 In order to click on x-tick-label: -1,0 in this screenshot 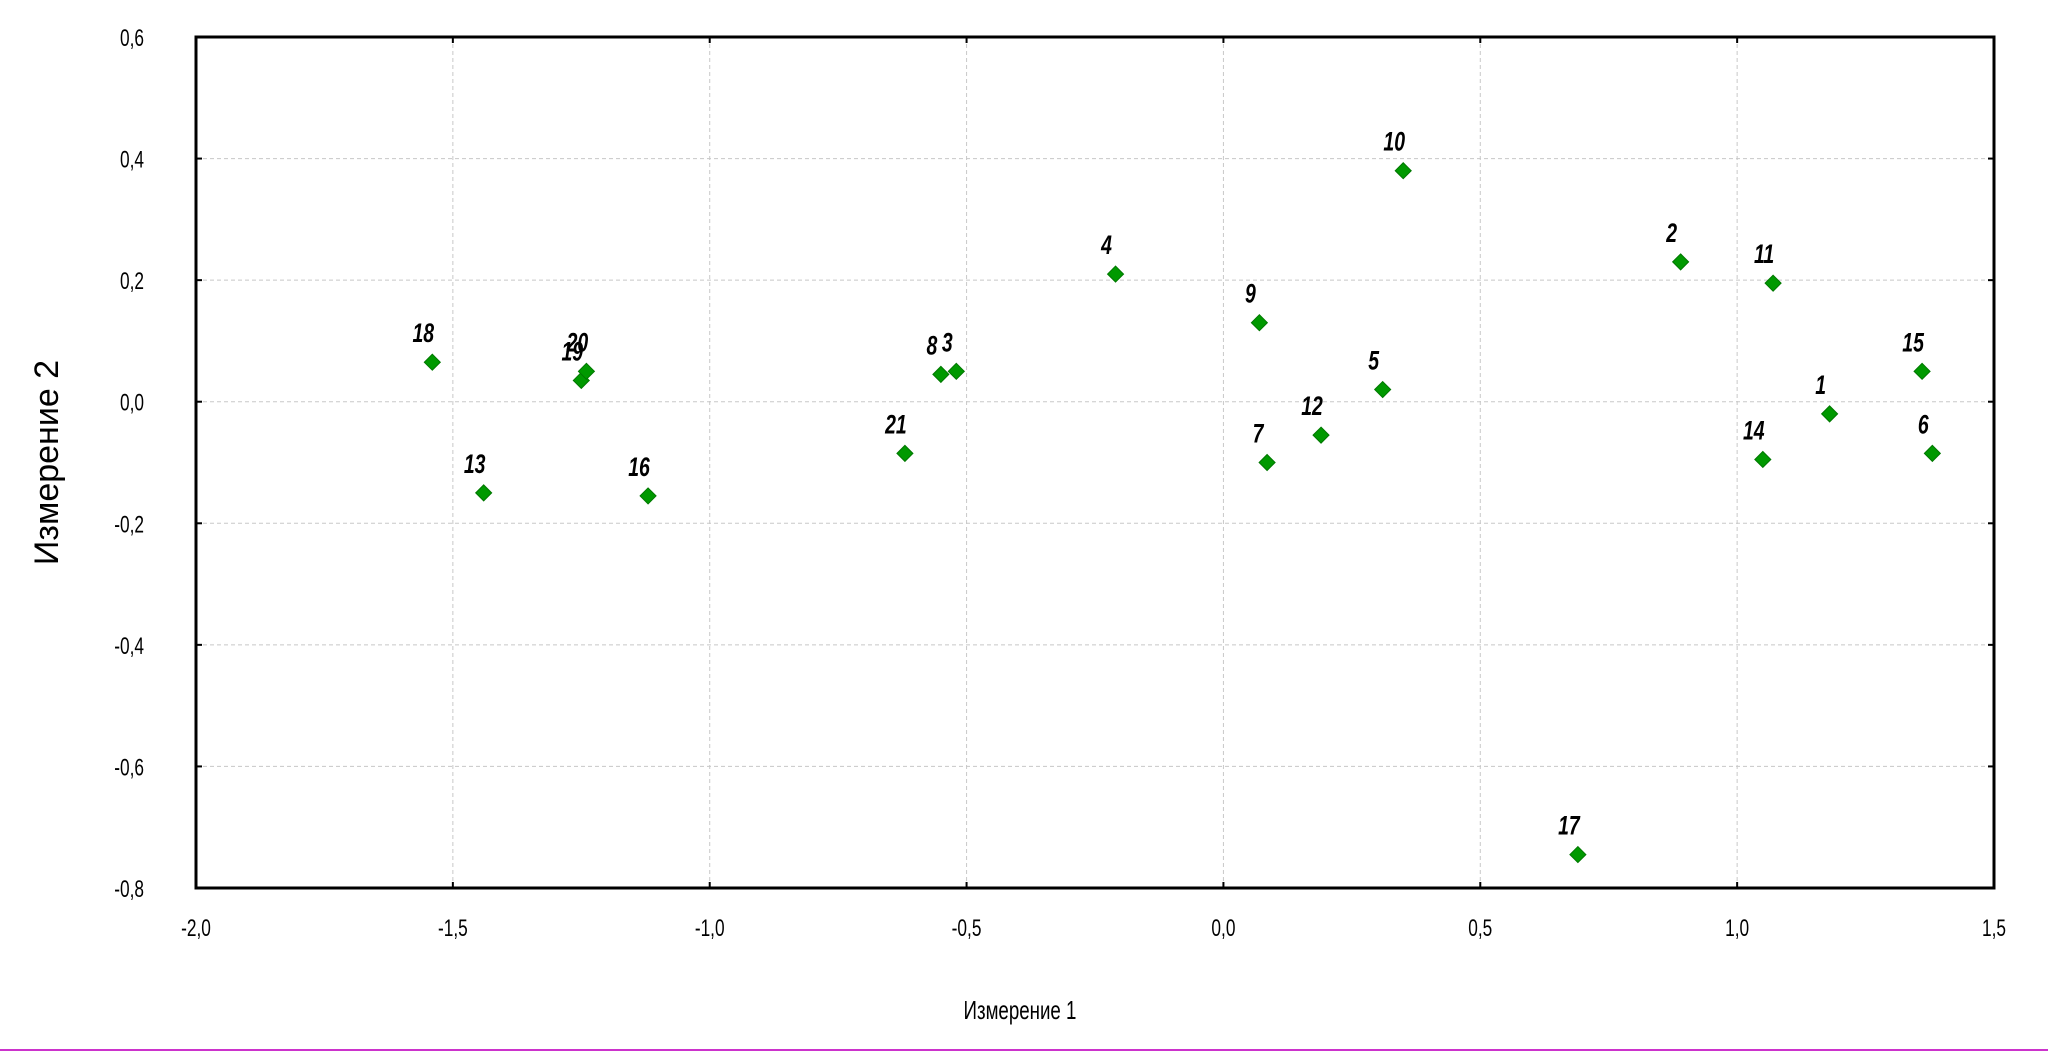, I will do `click(710, 928)`.